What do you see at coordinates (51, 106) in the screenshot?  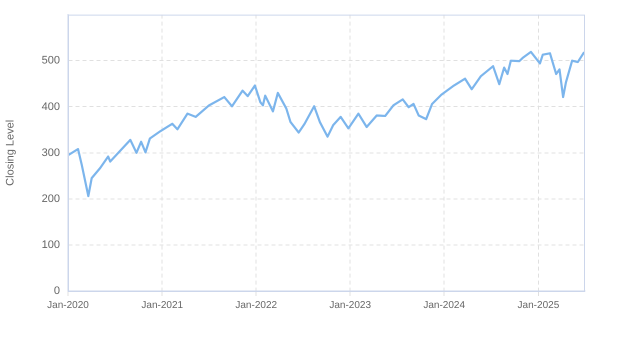 I see `y-tick-label: 400` at bounding box center [51, 106].